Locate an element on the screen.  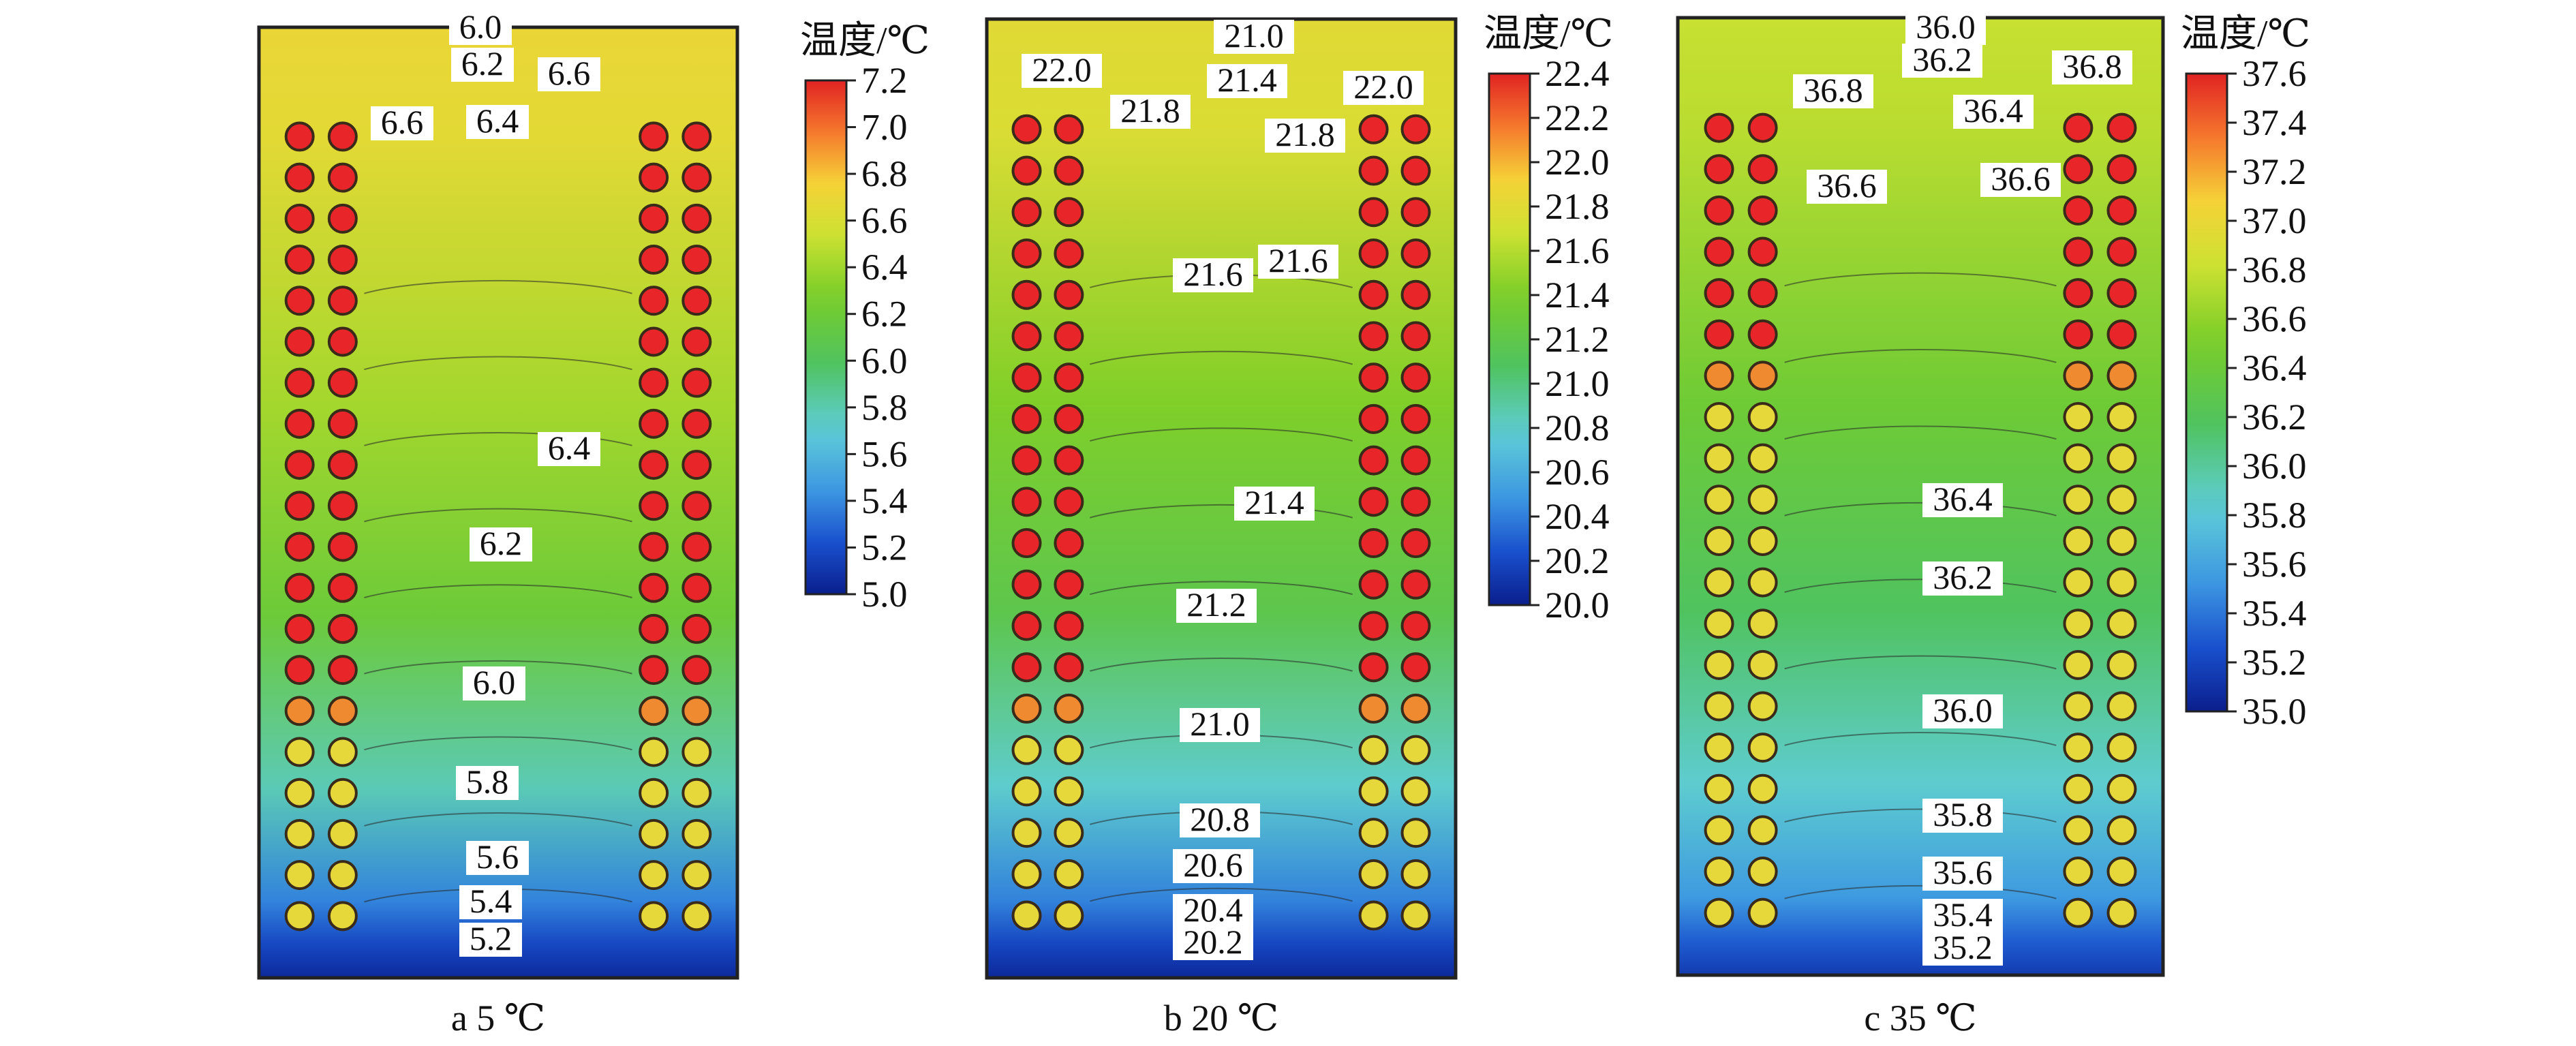
colorbar-tick-label: 5.4 is located at coordinates (884, 500).